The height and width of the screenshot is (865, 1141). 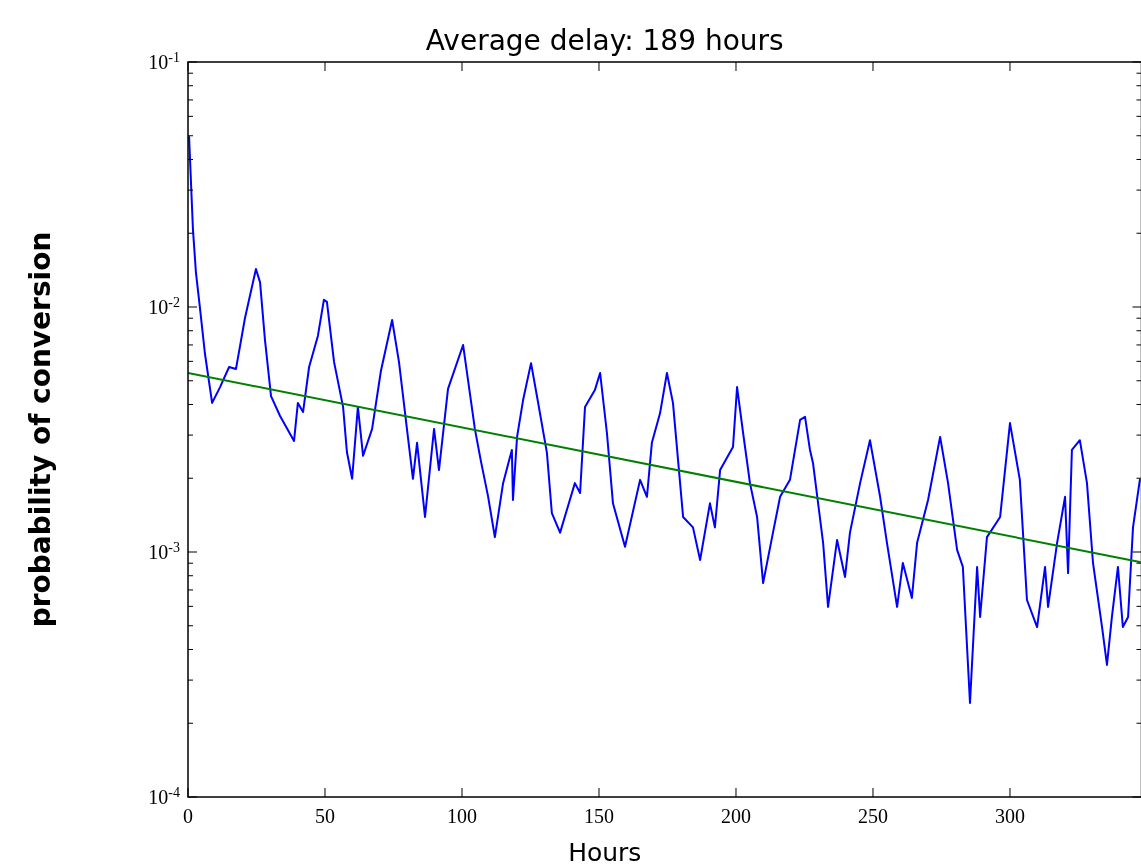 I want to click on x-axis-title: Hours, so click(x=605, y=851).